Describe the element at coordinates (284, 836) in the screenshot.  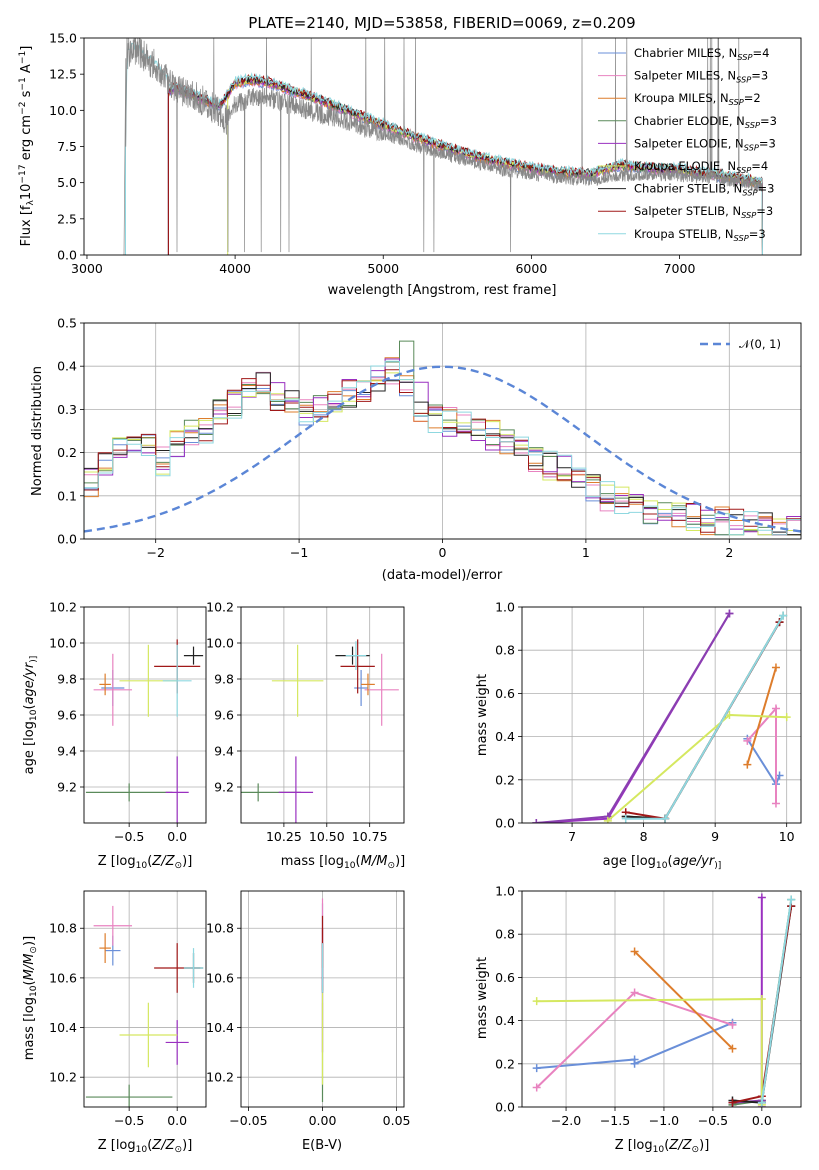
I see `x-tick-label: 10.25` at that location.